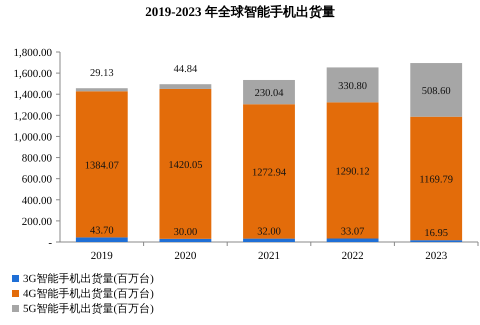 The width and height of the screenshot is (480, 325). I want to click on data-label: 1272.94, so click(269, 172).